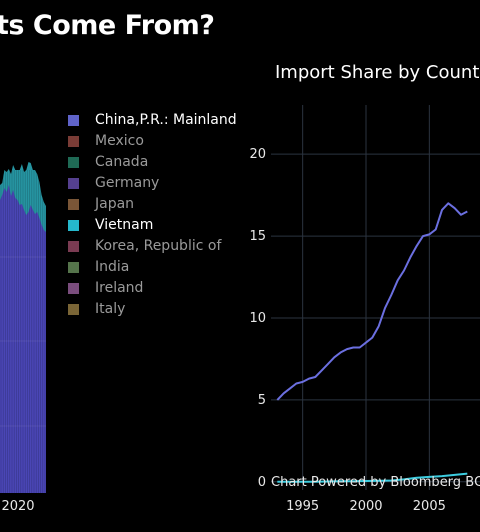 The height and width of the screenshot is (532, 480). I want to click on y-tick-label: 10, so click(257, 318).